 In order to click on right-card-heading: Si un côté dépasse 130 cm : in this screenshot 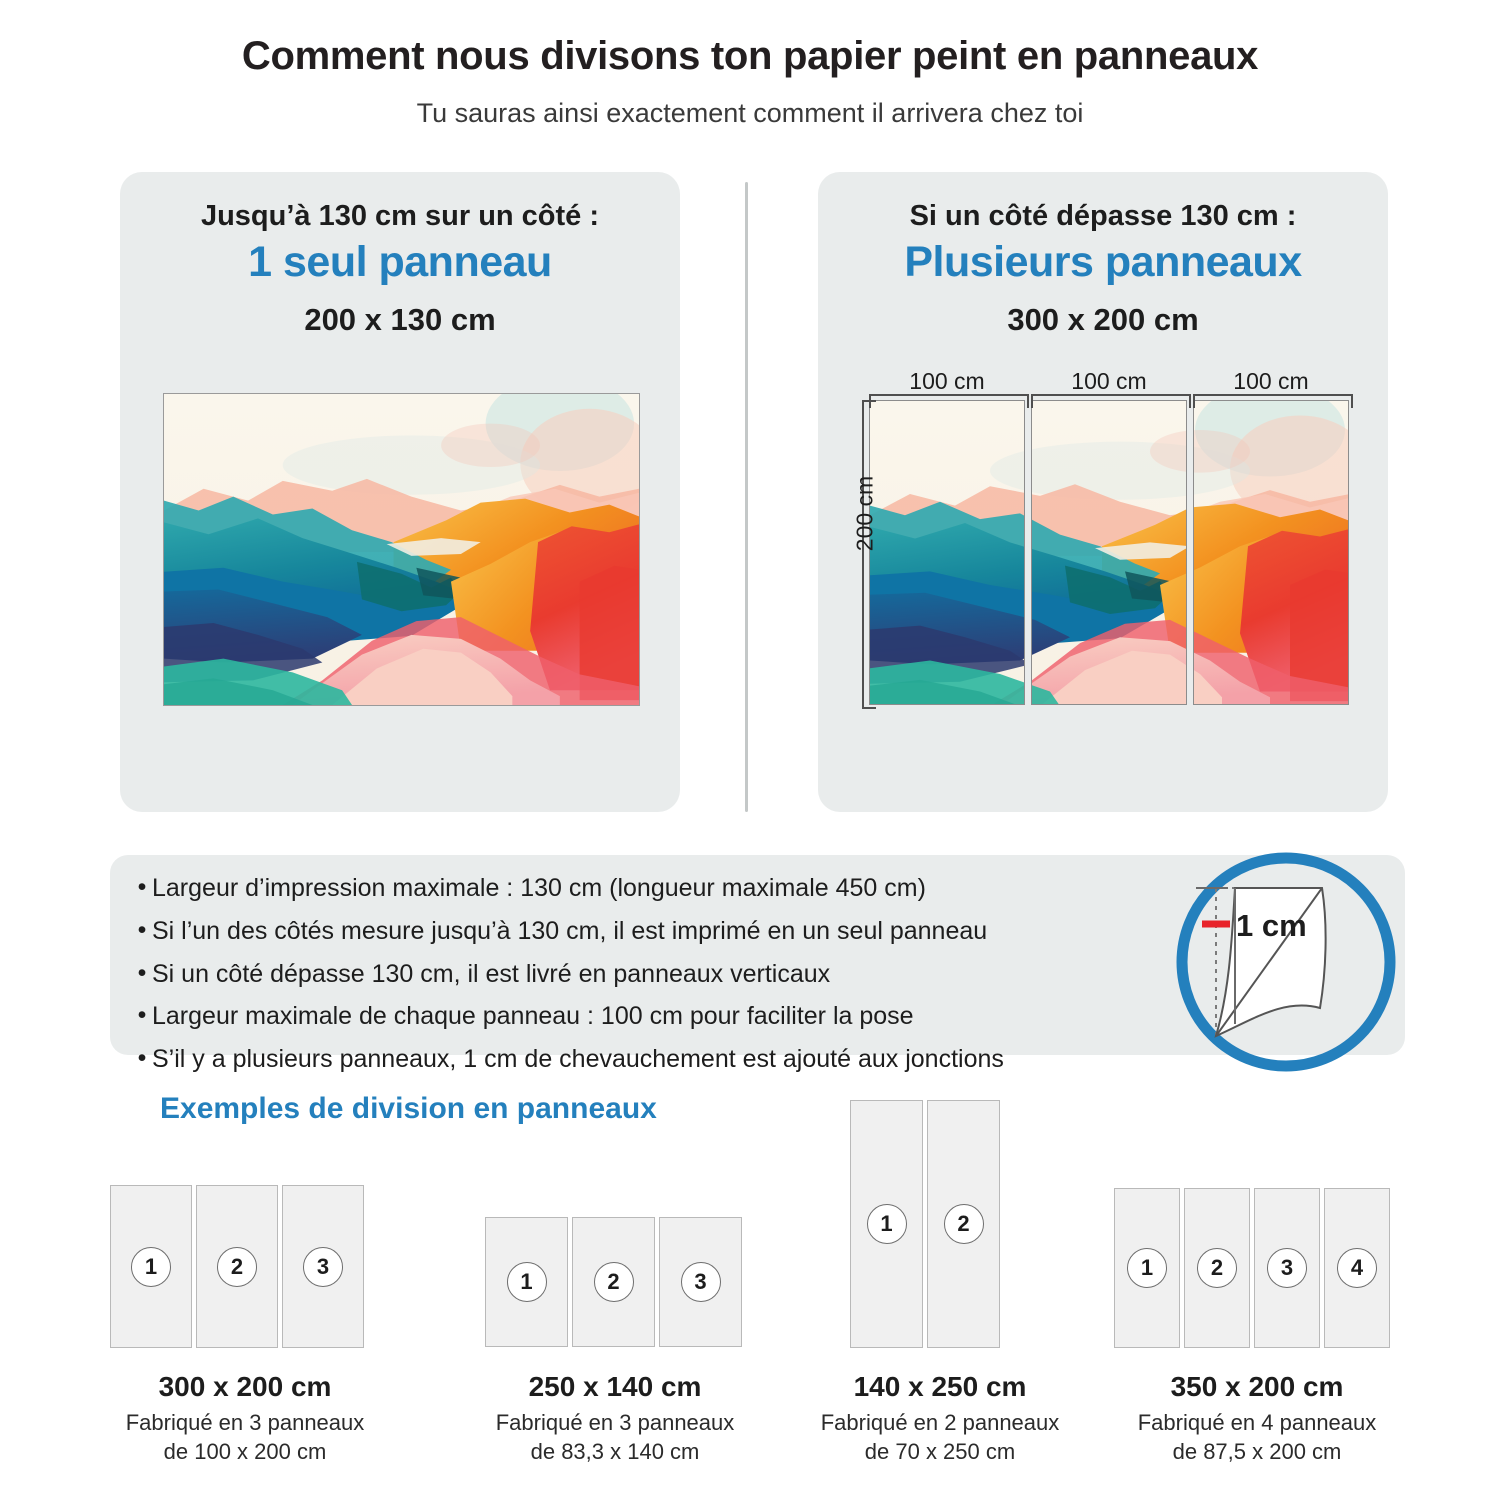, I will do `click(1103, 216)`.